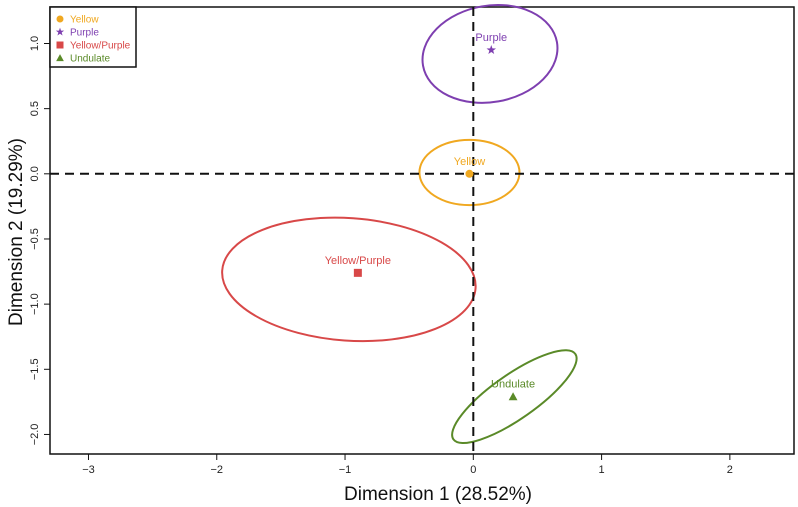 The height and width of the screenshot is (507, 798). I want to click on x-tick-label: −1, so click(345, 470).